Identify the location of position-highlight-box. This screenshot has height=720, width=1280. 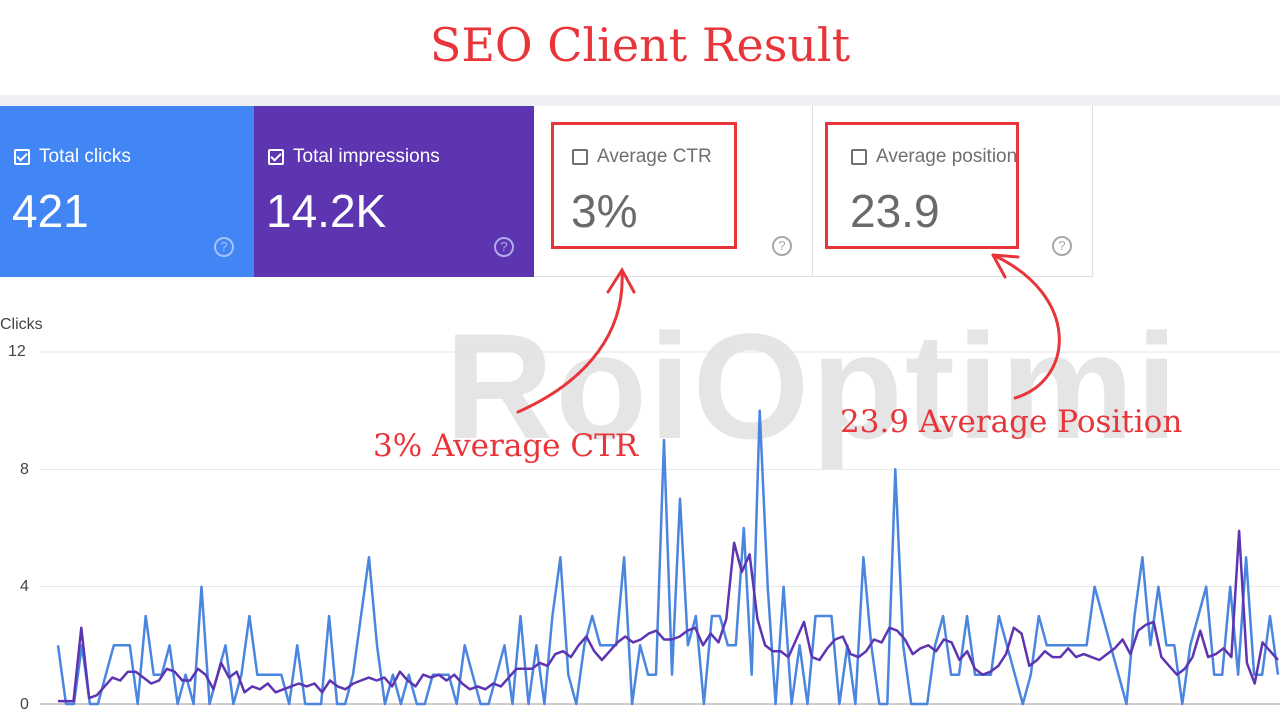
(922, 185).